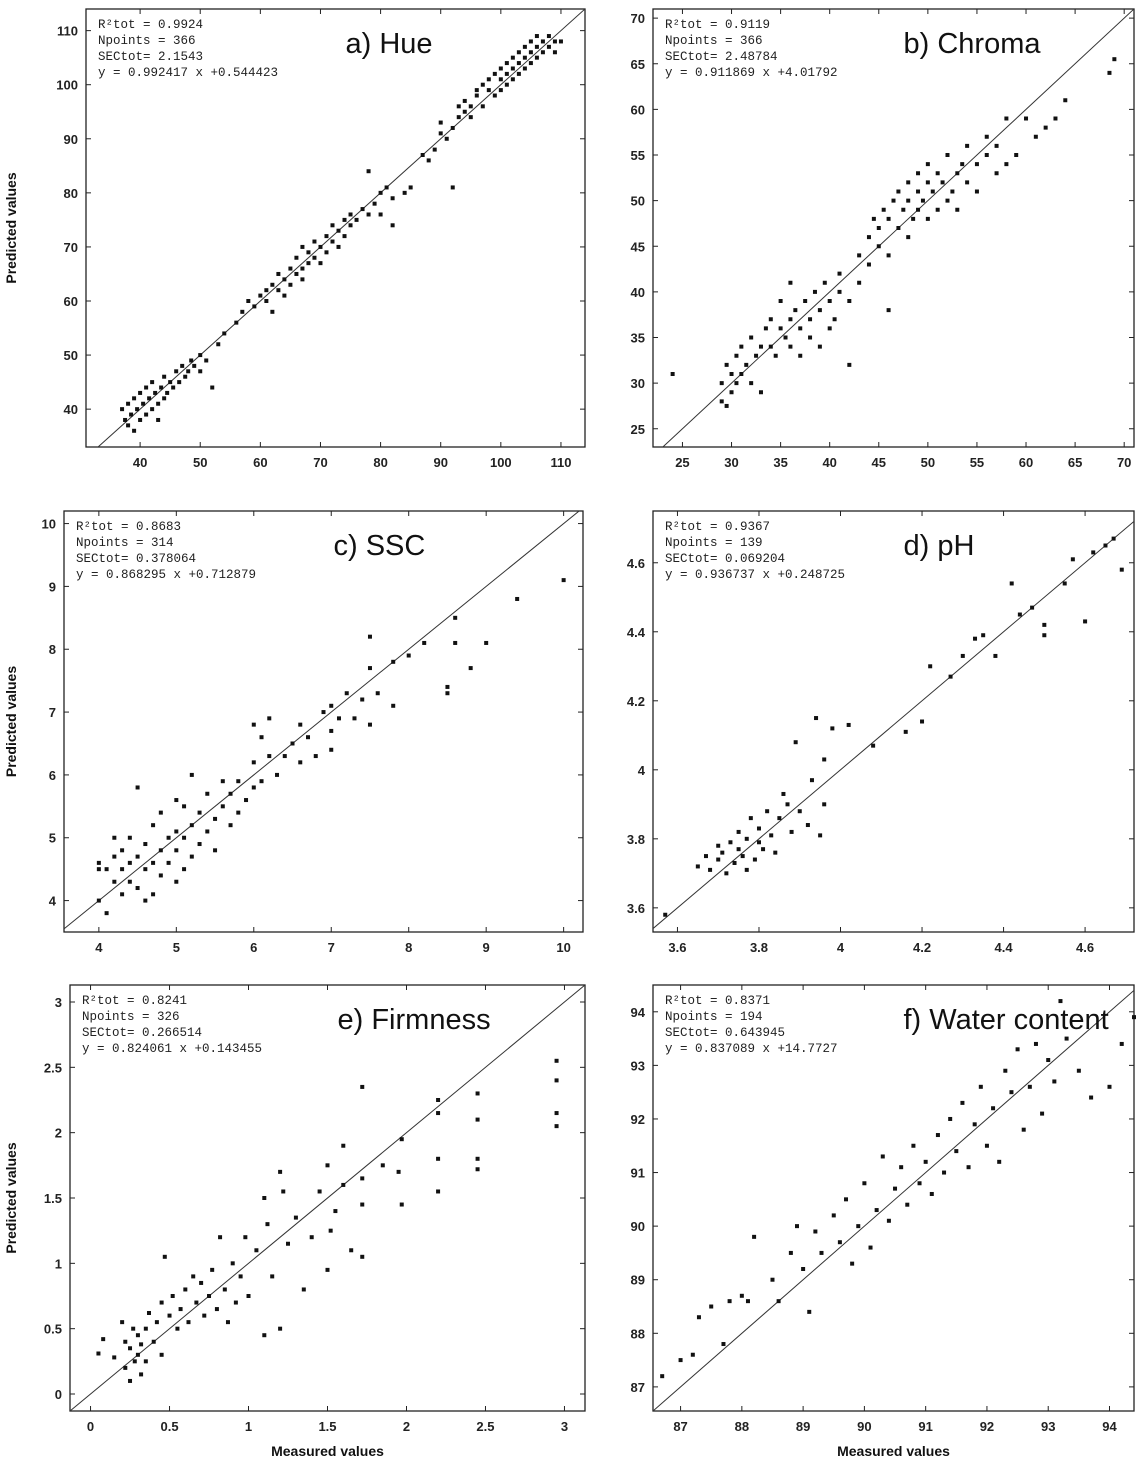 Image resolution: width=1136 pixels, height=1463 pixels. Describe the element at coordinates (331, 947) in the screenshot. I see `x-tick-label: 7` at that location.